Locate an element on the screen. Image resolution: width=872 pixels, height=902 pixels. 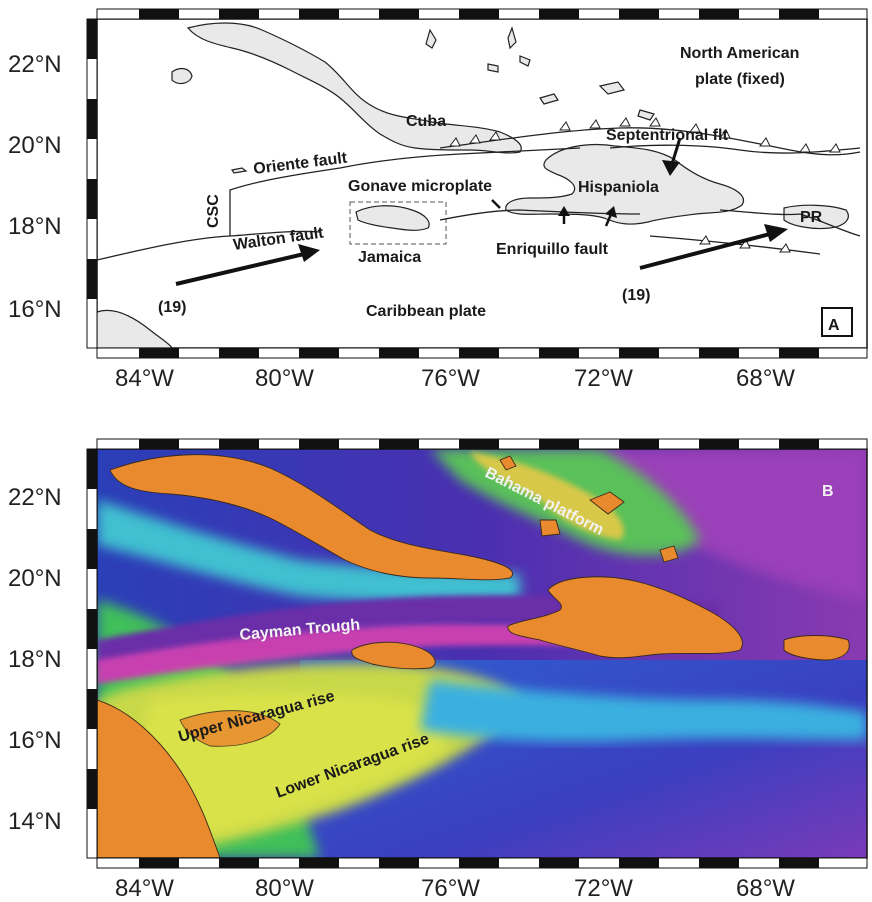
map-b-lat-tick: 16°N is located at coordinates (35, 740).